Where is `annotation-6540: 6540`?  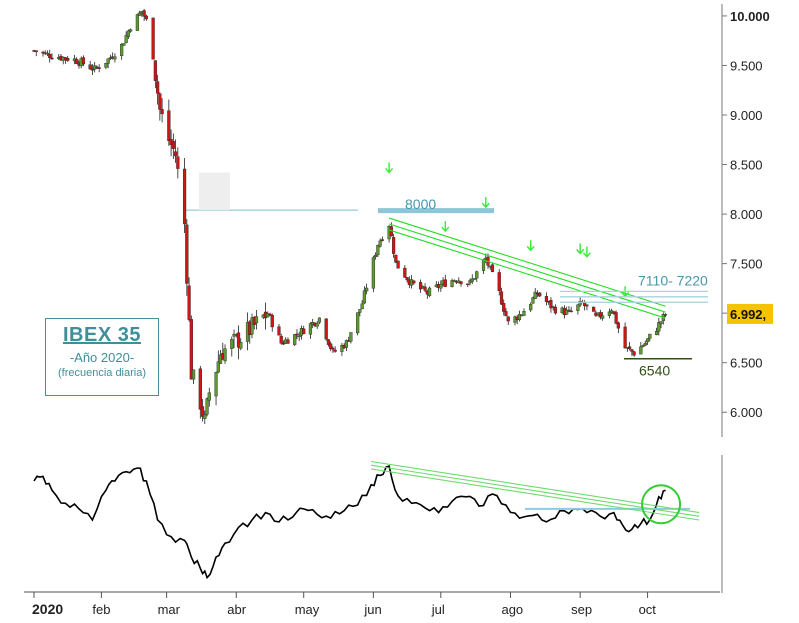 annotation-6540: 6540 is located at coordinates (654, 371).